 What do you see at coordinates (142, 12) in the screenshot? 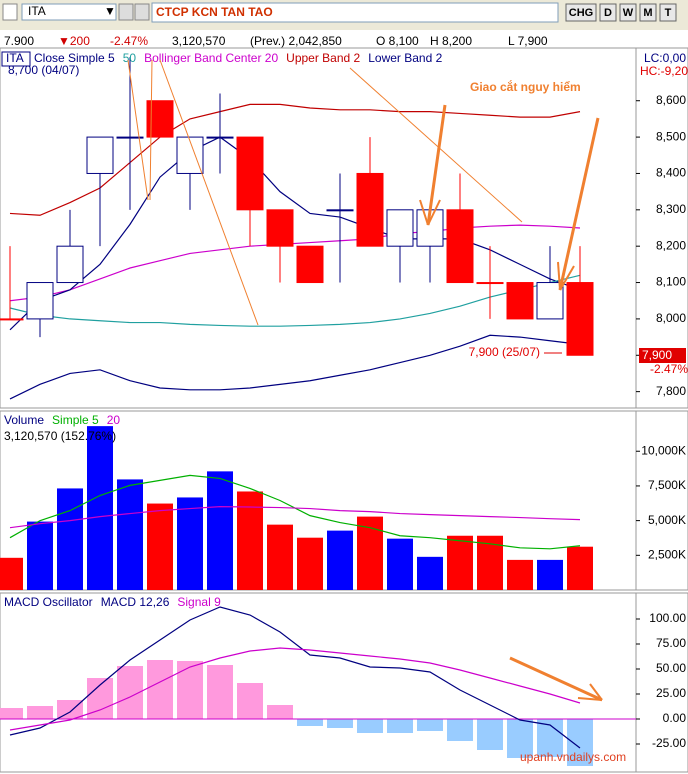
I see `add-button` at bounding box center [142, 12].